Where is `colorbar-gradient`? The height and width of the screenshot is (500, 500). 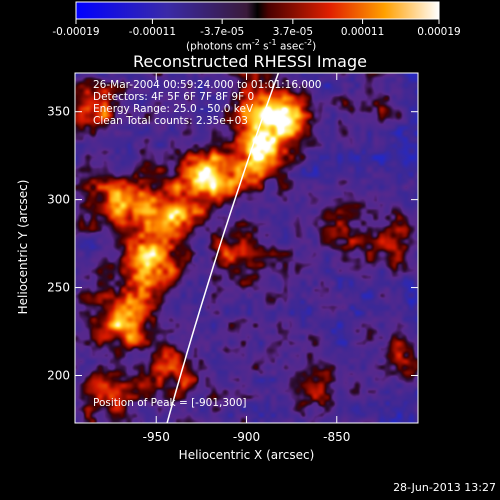 colorbar-gradient is located at coordinates (257, 10).